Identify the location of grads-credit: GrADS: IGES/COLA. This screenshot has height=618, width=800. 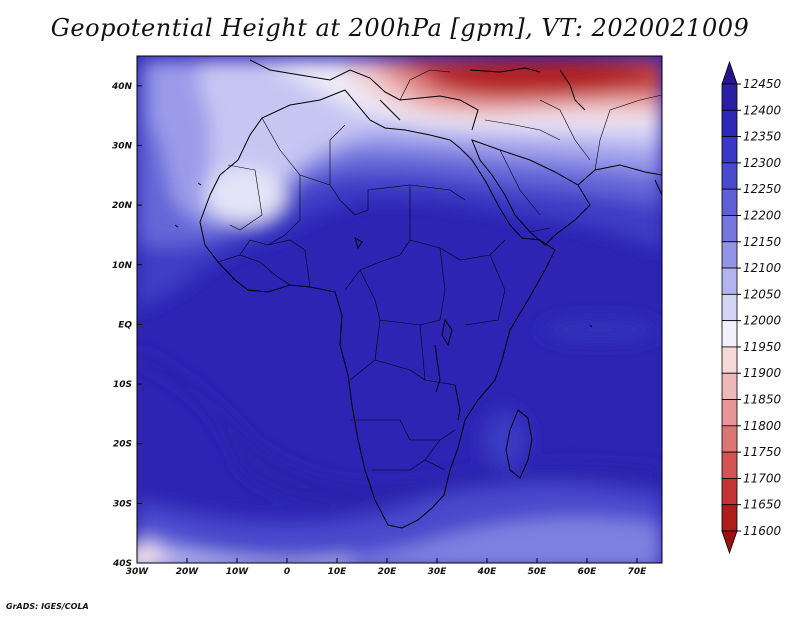
(47, 606).